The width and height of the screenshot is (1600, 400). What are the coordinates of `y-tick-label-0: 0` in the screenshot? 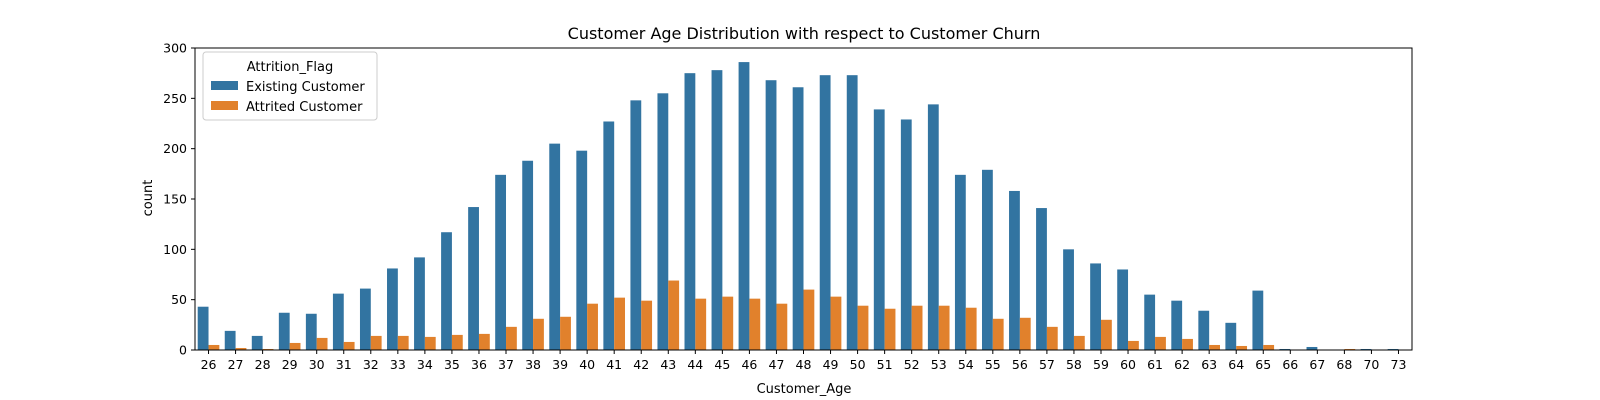 It's located at (183, 350).